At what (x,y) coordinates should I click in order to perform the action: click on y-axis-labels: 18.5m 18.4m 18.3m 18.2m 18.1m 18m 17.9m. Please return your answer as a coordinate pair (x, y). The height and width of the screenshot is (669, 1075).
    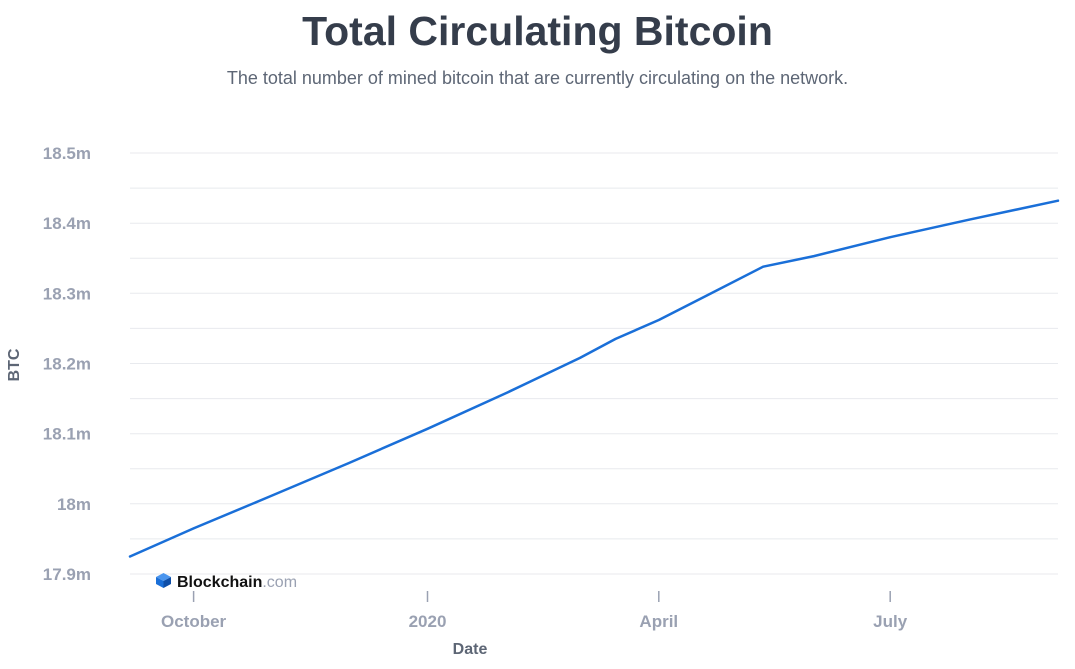
    Looking at the image, I should click on (67, 364).